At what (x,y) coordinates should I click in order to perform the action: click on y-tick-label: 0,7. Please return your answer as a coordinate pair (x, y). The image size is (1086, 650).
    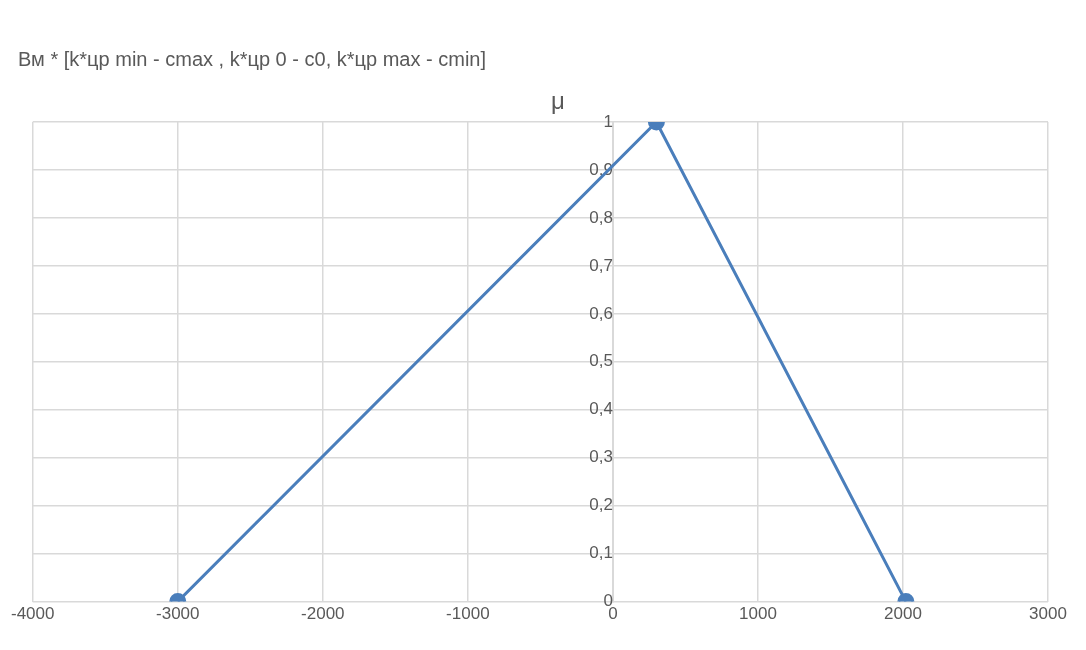
    Looking at the image, I should click on (601, 265).